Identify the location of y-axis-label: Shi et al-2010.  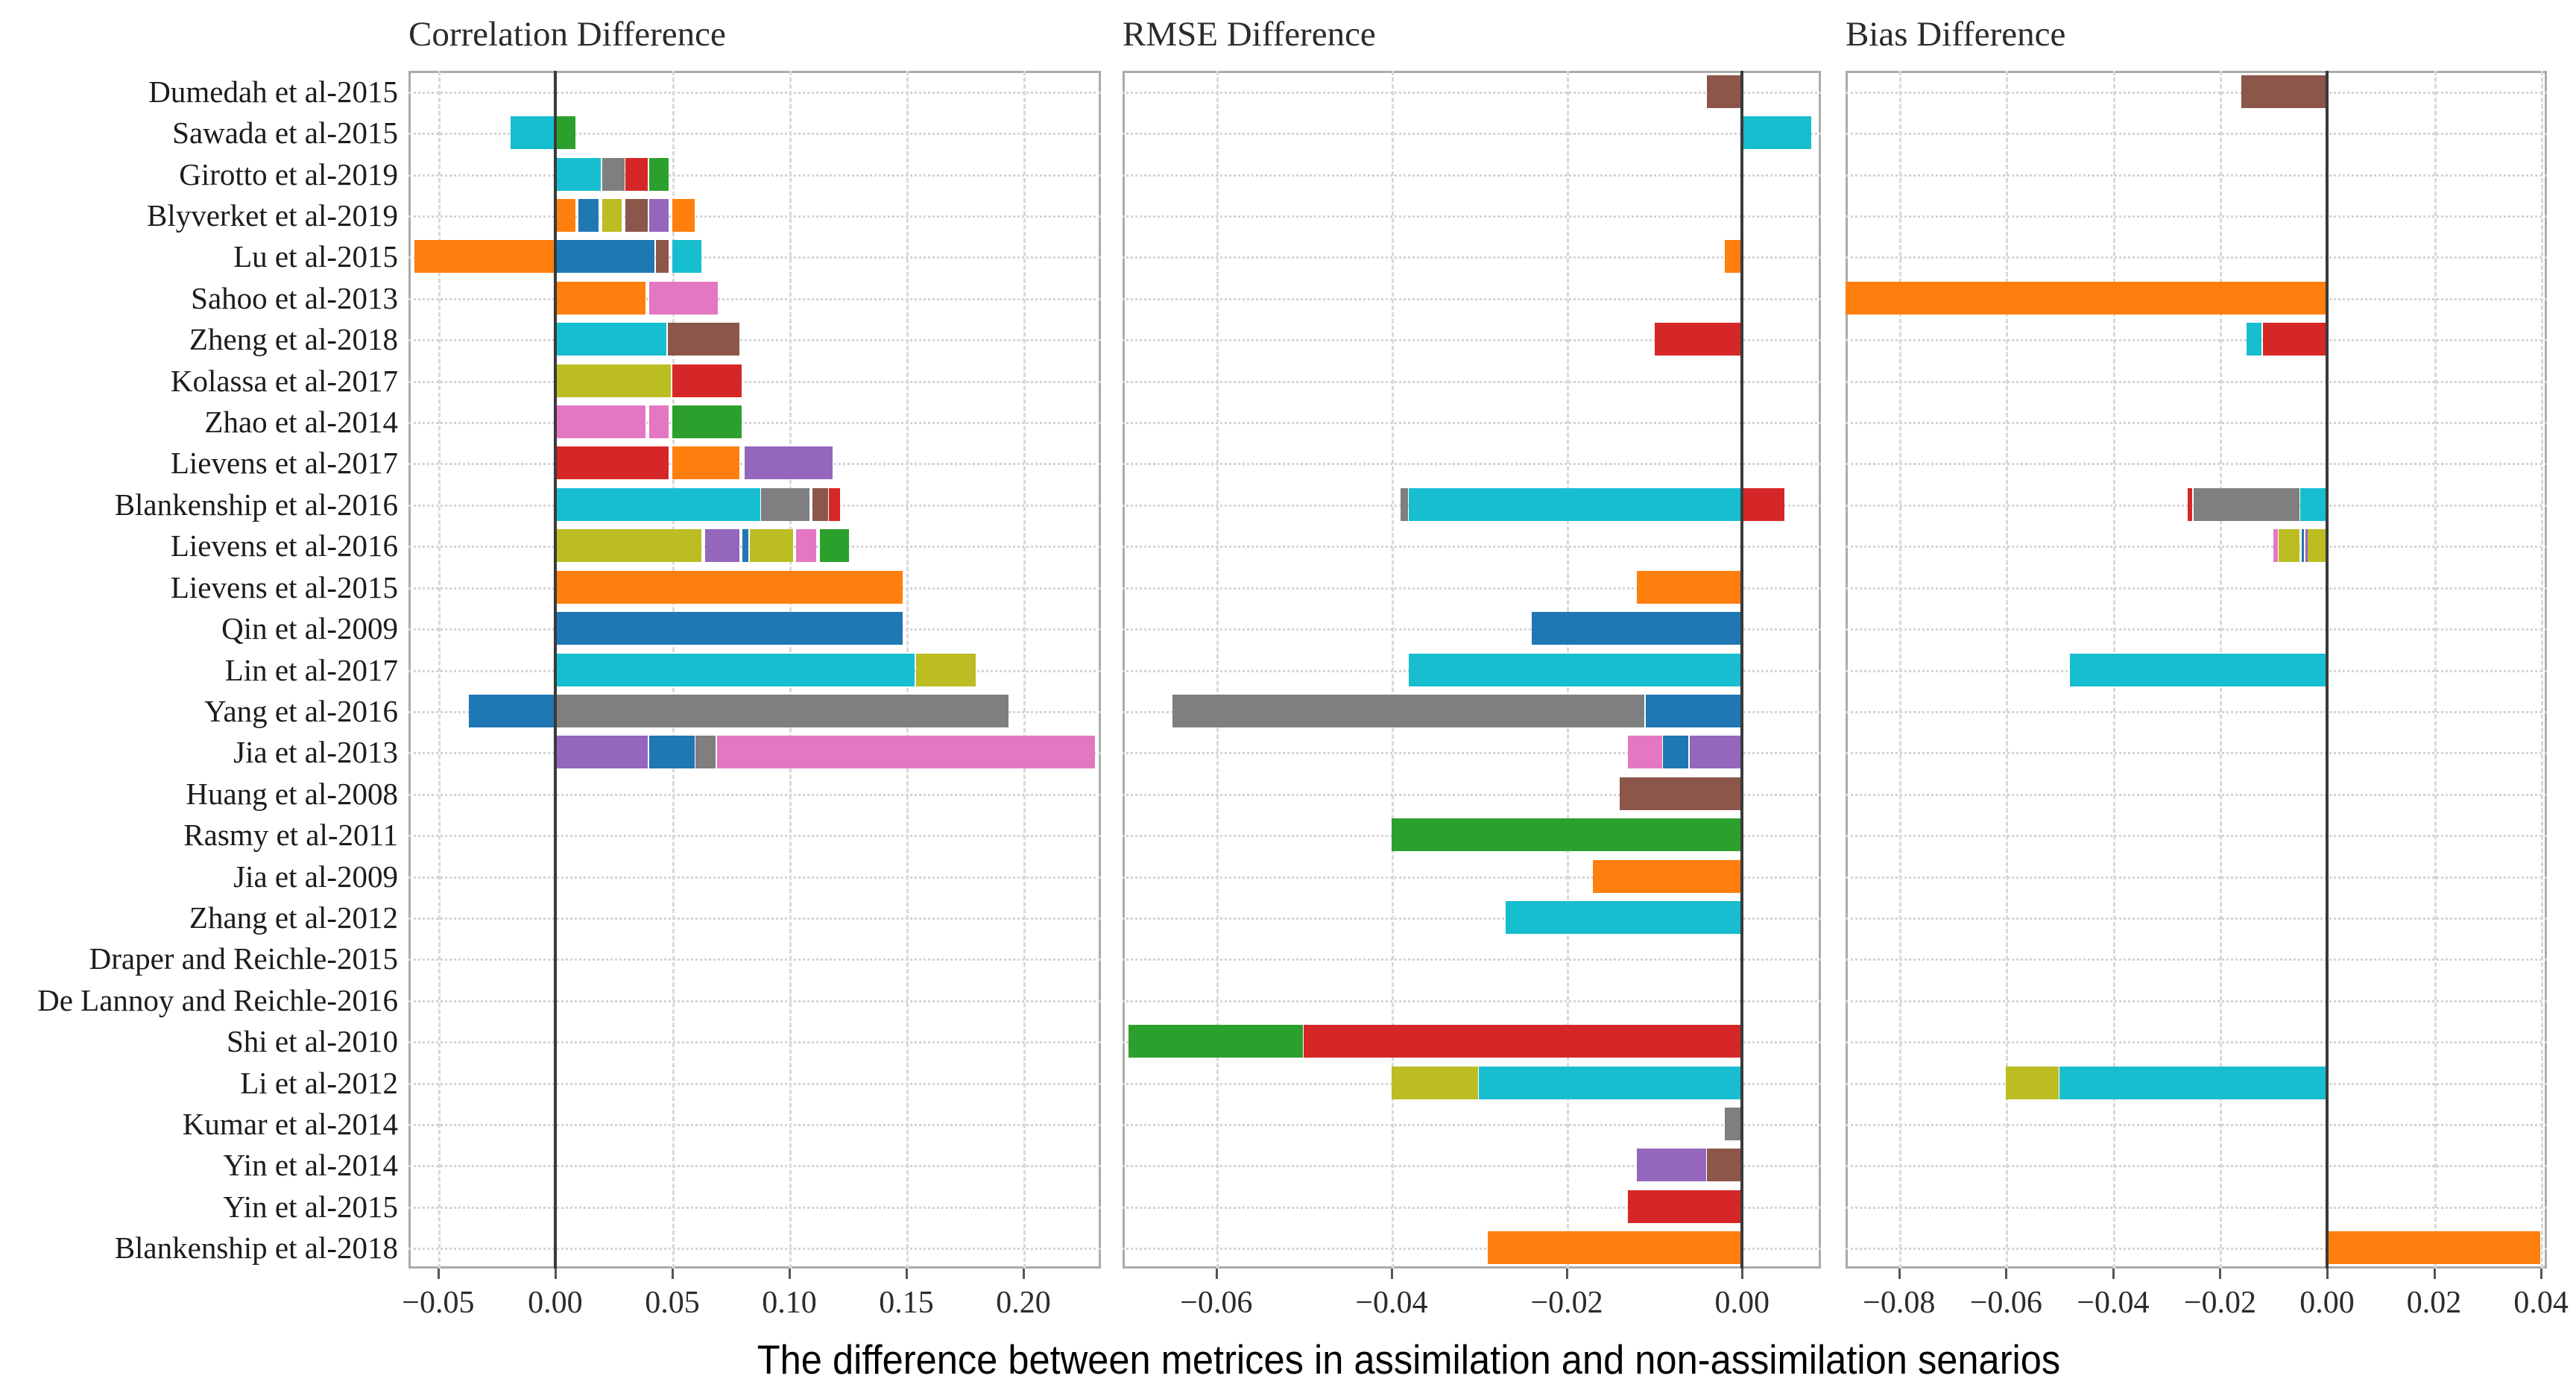
(312, 1041).